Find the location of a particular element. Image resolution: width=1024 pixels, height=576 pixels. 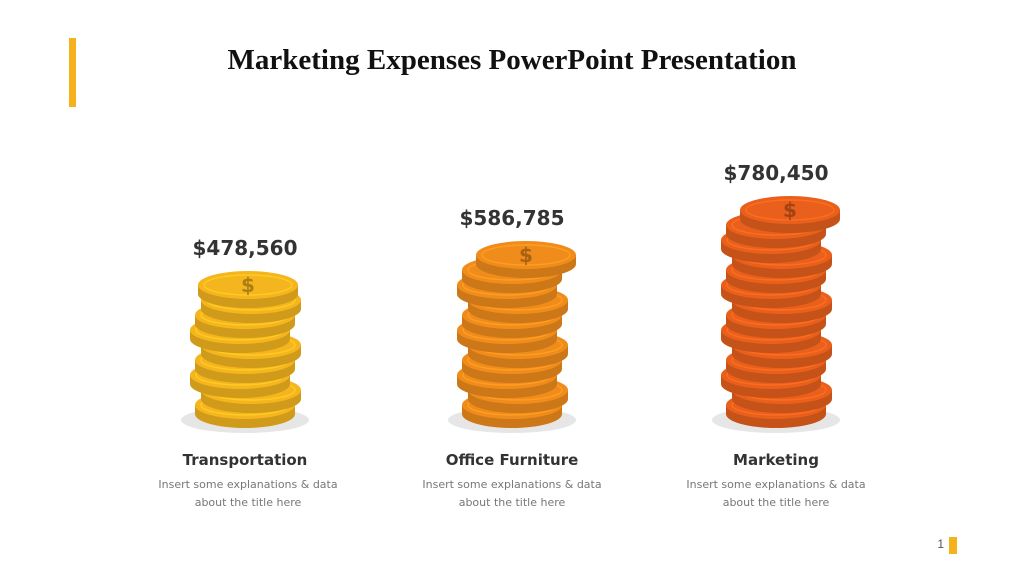

category-label: Marketing is located at coordinates (776, 460).